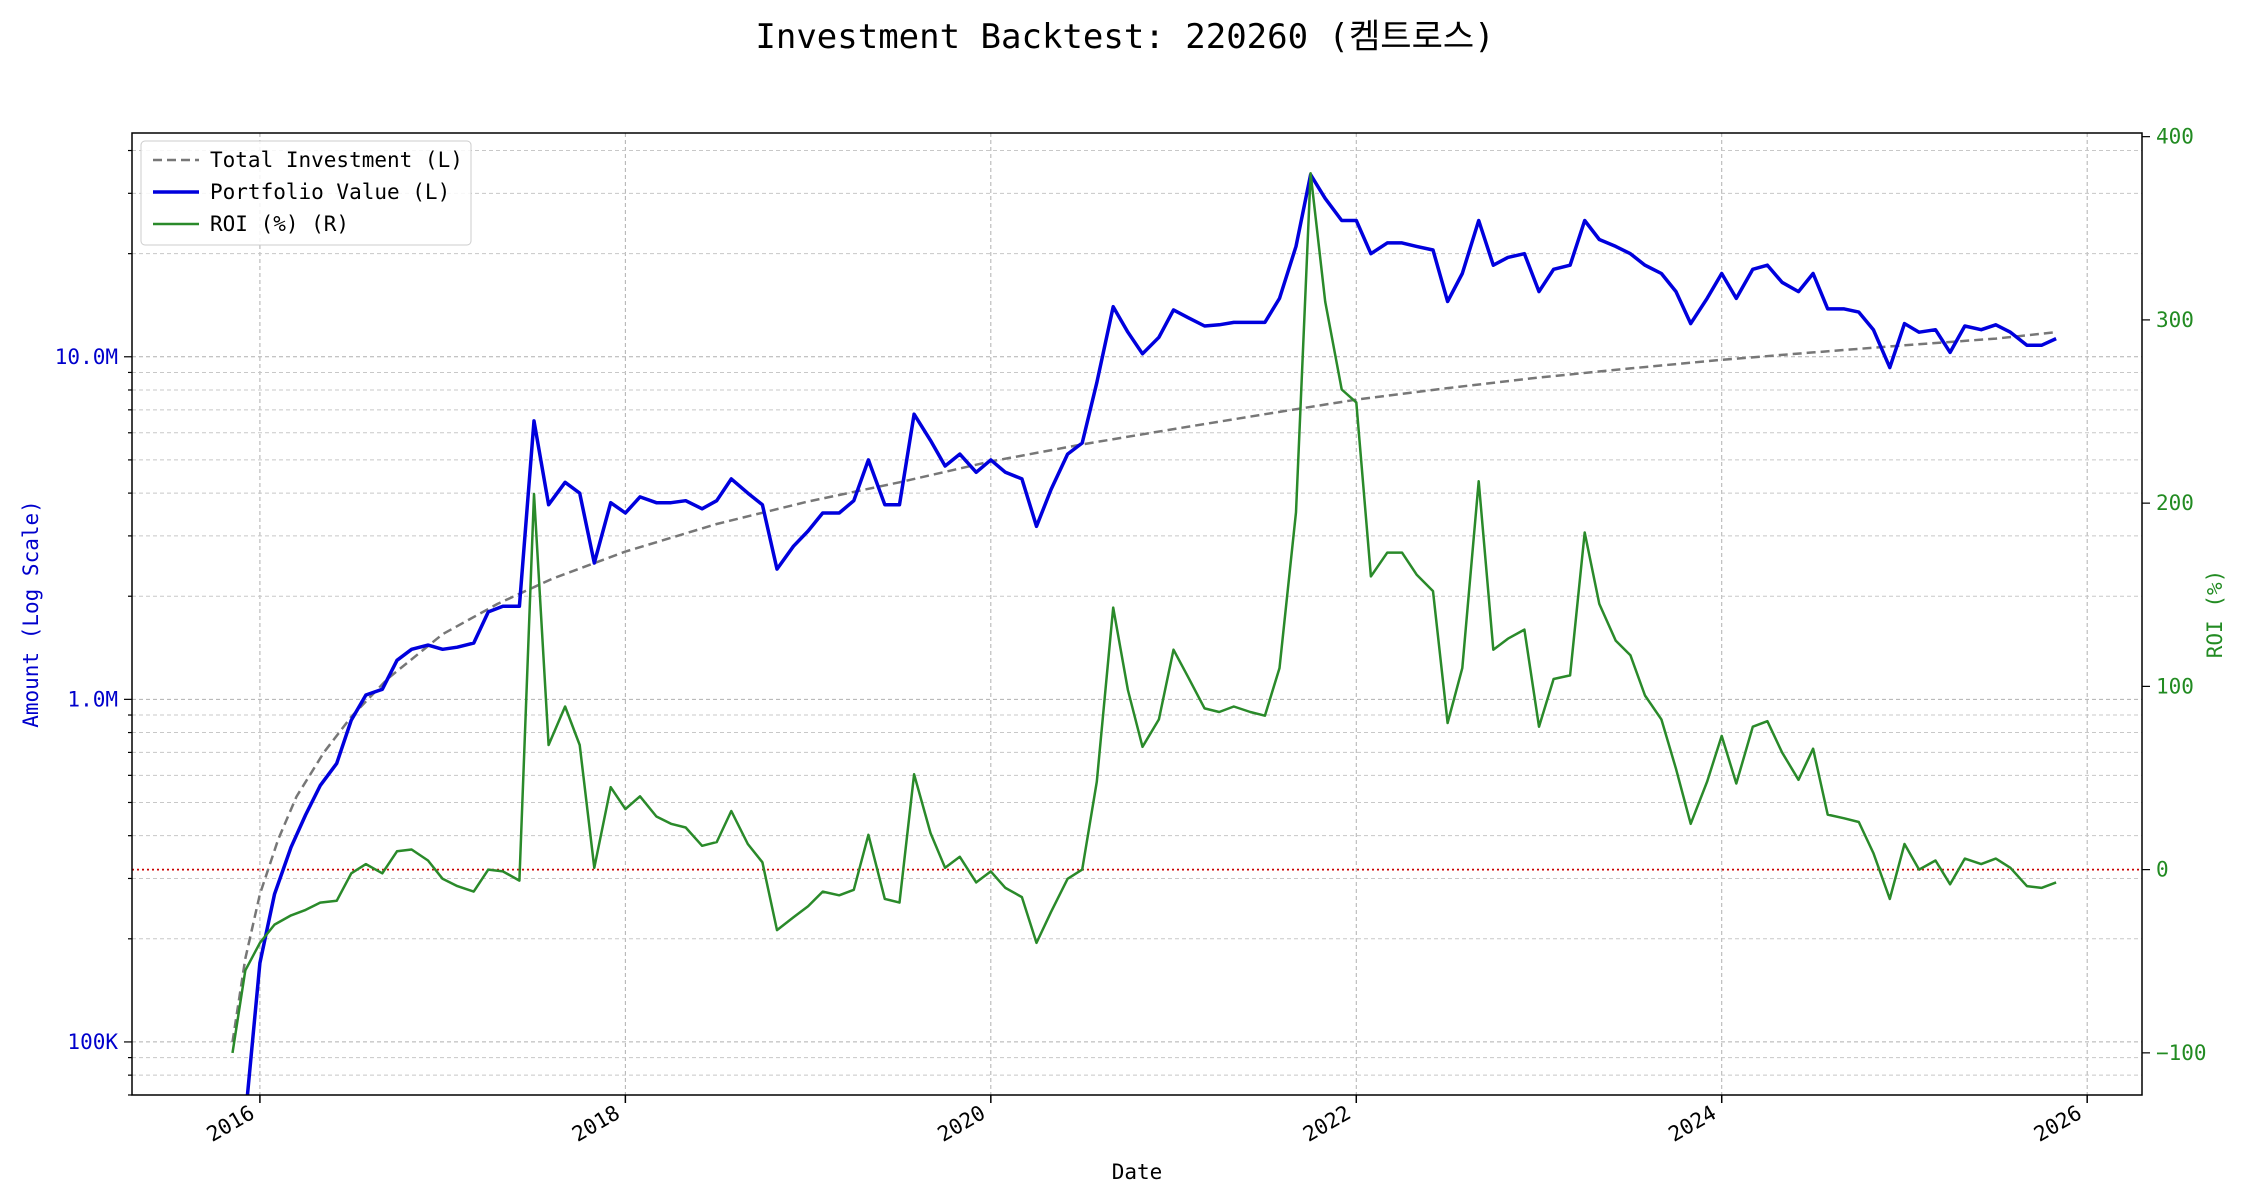 The image size is (2250, 1200). Describe the element at coordinates (1124, 37) in the screenshot. I see `chart-title: Investment Backtest: 220260 (켐트로스)` at that location.